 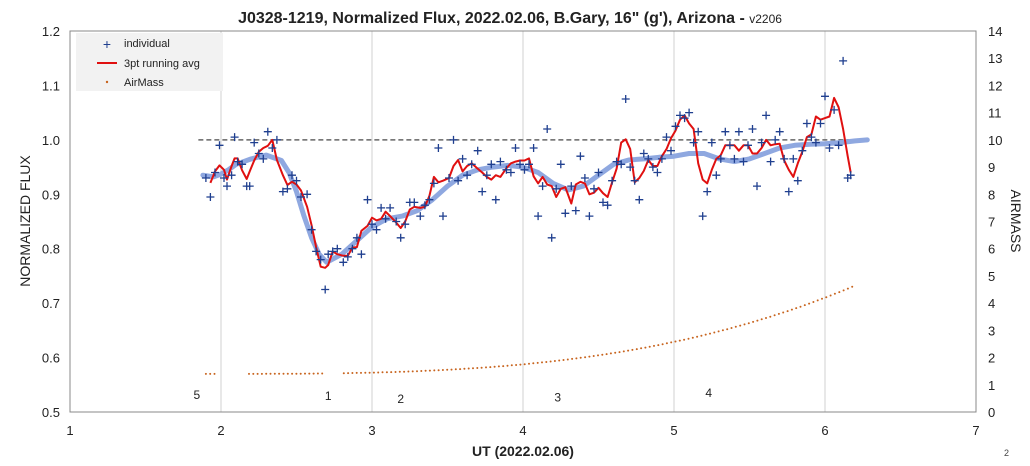 What do you see at coordinates (328, 396) in the screenshot?
I see `annotation-label: 1` at bounding box center [328, 396].